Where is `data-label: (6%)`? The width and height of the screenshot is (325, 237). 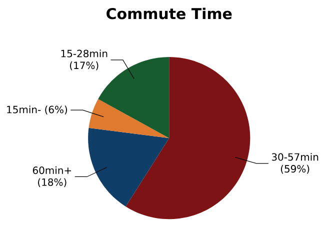
data-label: (6%) is located at coordinates (56, 110).